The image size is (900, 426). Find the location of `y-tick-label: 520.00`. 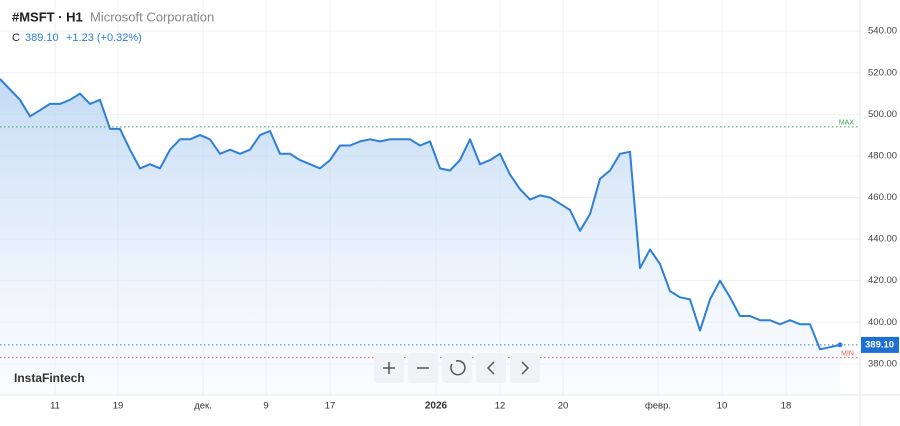

y-tick-label: 520.00 is located at coordinates (882, 72).